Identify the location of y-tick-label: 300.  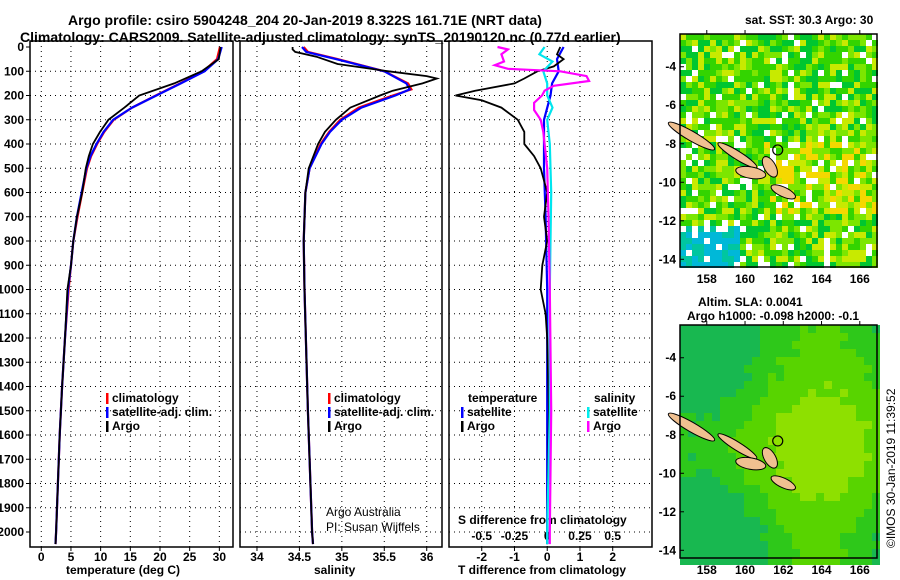
(14, 120).